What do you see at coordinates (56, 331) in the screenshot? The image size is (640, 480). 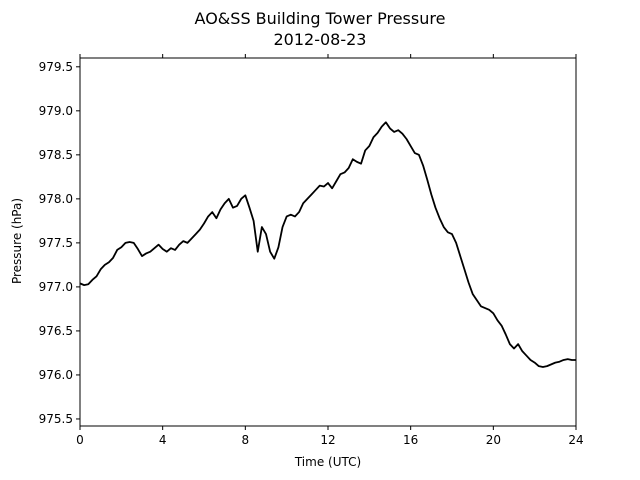 I see `y-tick-label: 976.5` at bounding box center [56, 331].